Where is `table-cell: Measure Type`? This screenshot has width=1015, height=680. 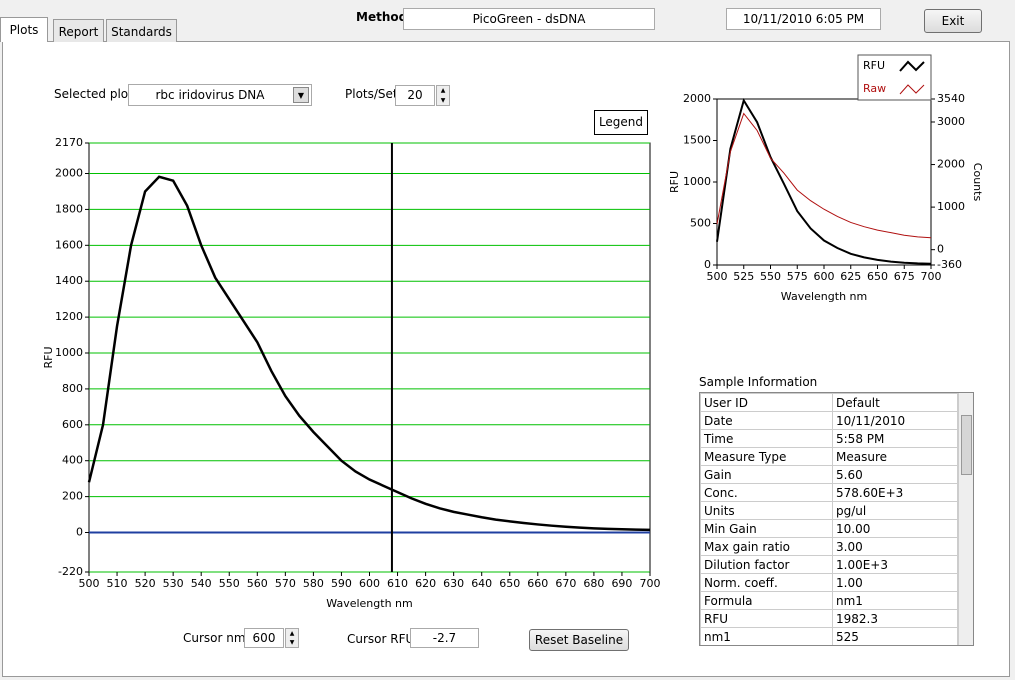 table-cell: Measure Type is located at coordinates (766, 456).